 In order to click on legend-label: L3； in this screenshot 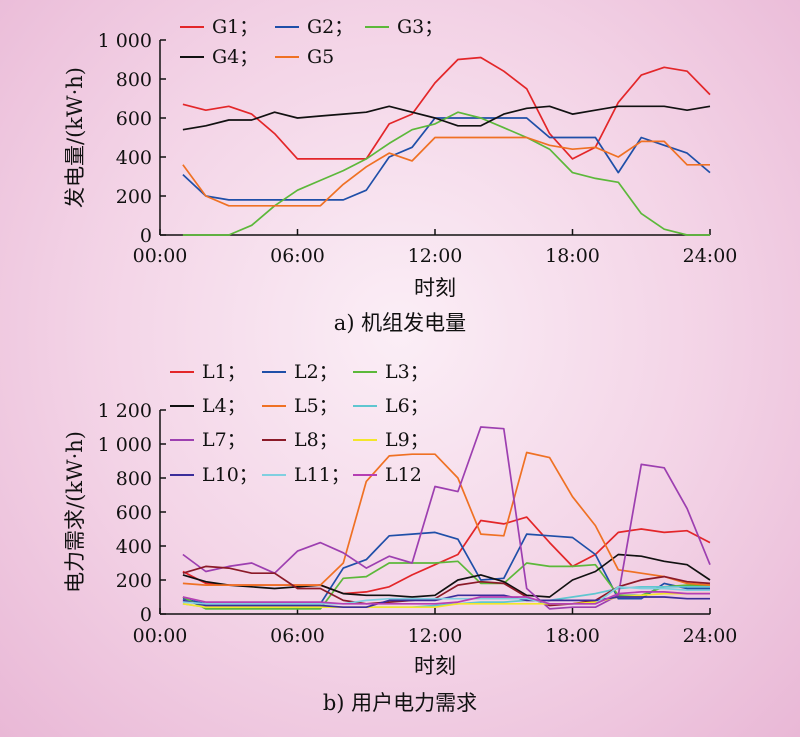, I will do `click(407, 372)`.